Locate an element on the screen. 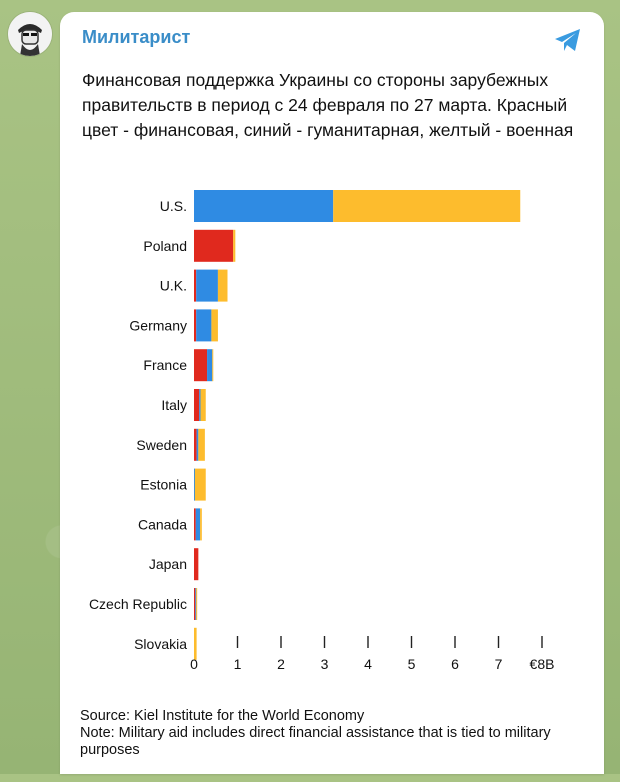  x-tick-label: 1 is located at coordinates (238, 664).